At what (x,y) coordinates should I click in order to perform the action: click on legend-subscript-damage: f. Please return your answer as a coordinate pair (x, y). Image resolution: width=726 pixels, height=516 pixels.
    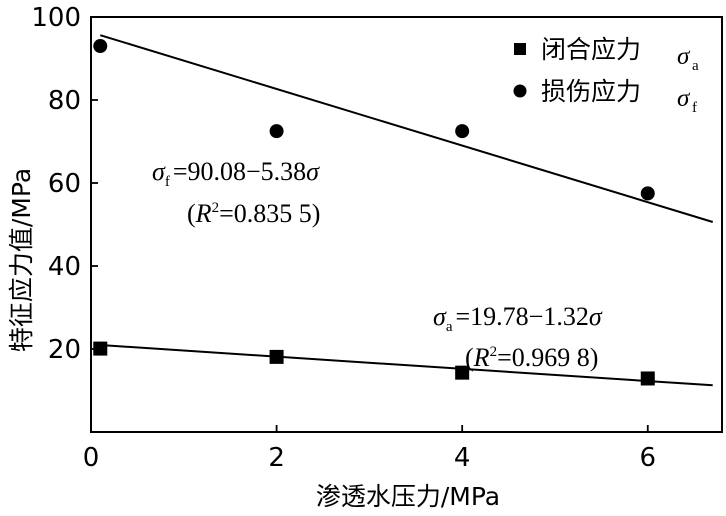
    Looking at the image, I should click on (694, 108).